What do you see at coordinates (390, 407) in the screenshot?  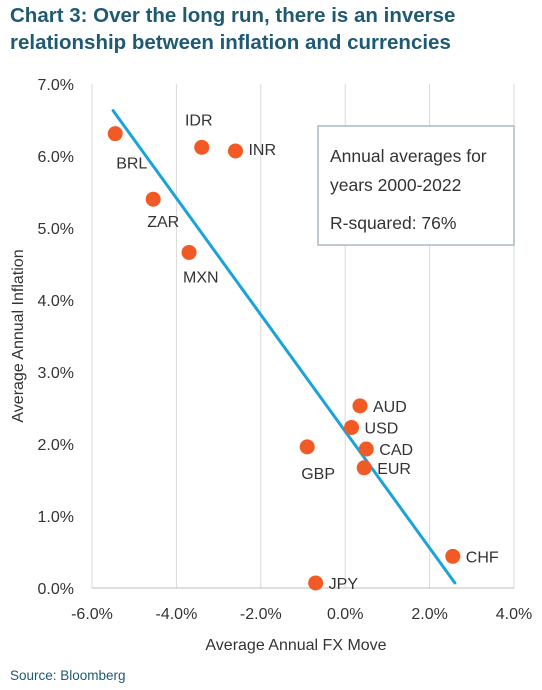 I see `point-label-aud: AUD` at bounding box center [390, 407].